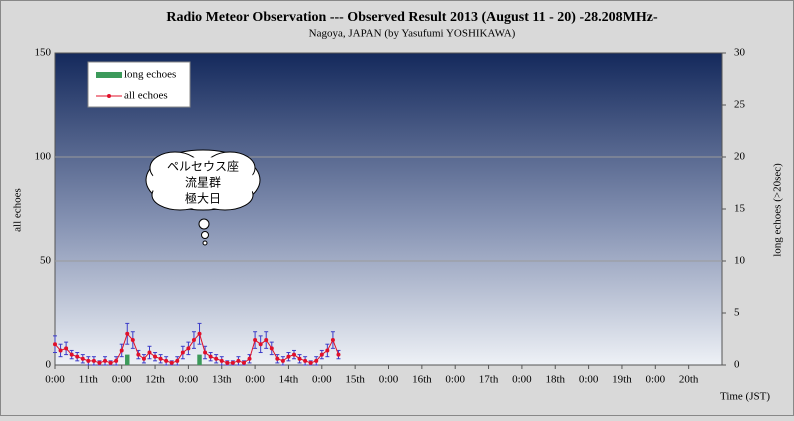 The width and height of the screenshot is (794, 421). Describe the element at coordinates (745, 397) in the screenshot. I see `x-axis-label: Time (JST)` at that location.